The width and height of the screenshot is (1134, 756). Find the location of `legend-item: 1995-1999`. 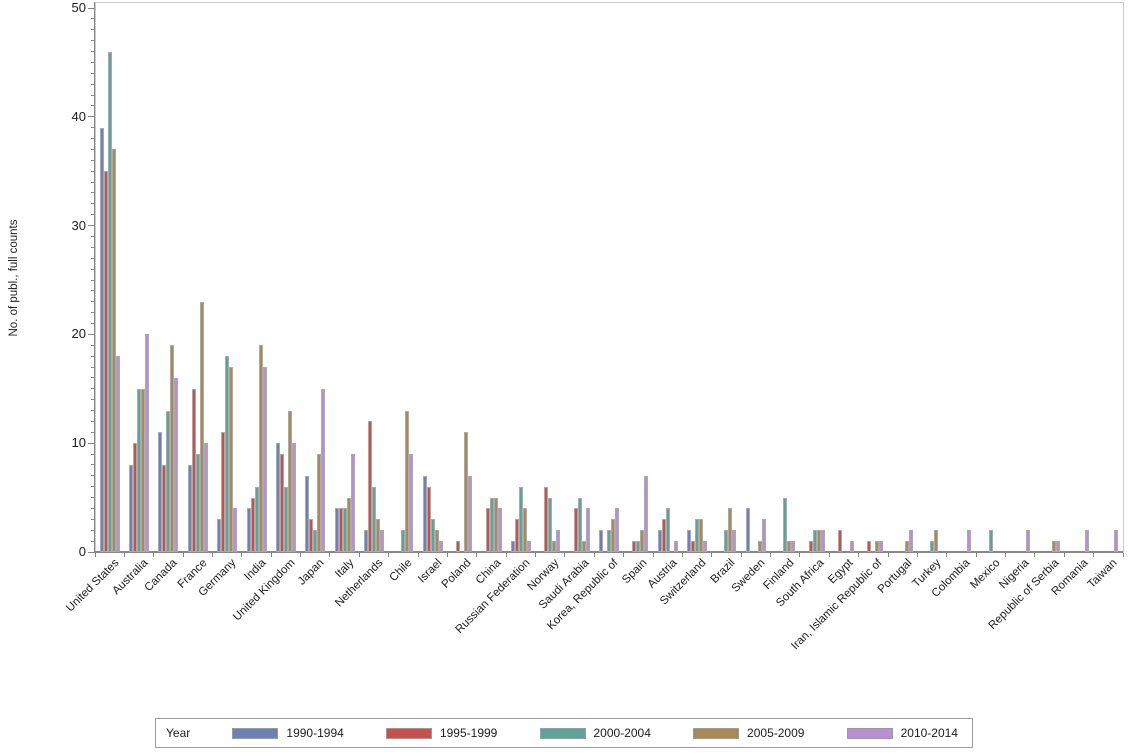

legend-item: 1995-1999 is located at coordinates (441, 733).